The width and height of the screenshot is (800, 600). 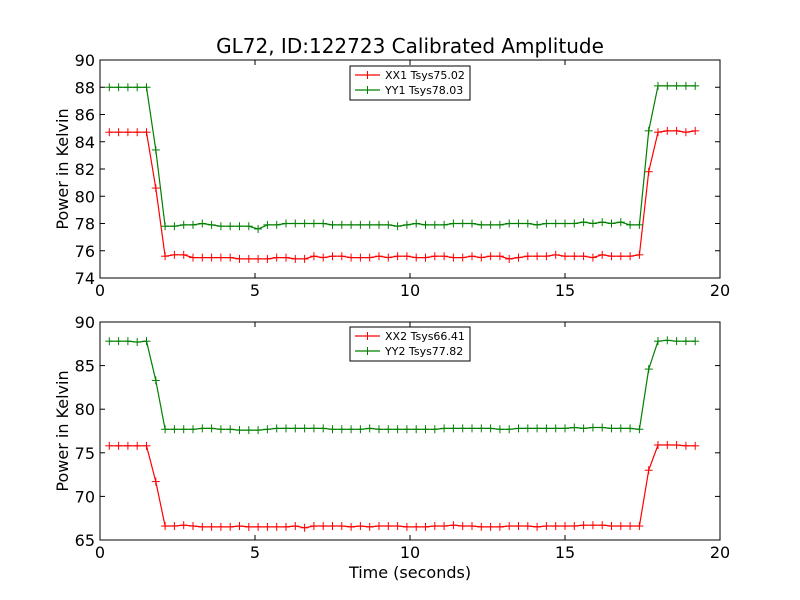 What do you see at coordinates (423, 351) in the screenshot?
I see `legend-label: YY2 Tsys77.82` at bounding box center [423, 351].